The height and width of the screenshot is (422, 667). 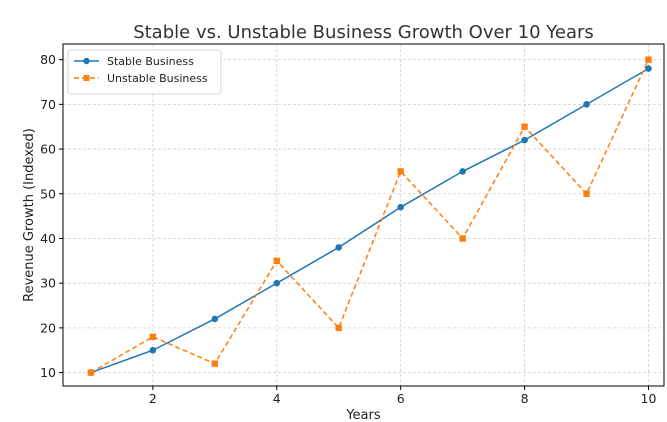 What do you see at coordinates (363, 415) in the screenshot?
I see `x-axis-label: Years` at bounding box center [363, 415].